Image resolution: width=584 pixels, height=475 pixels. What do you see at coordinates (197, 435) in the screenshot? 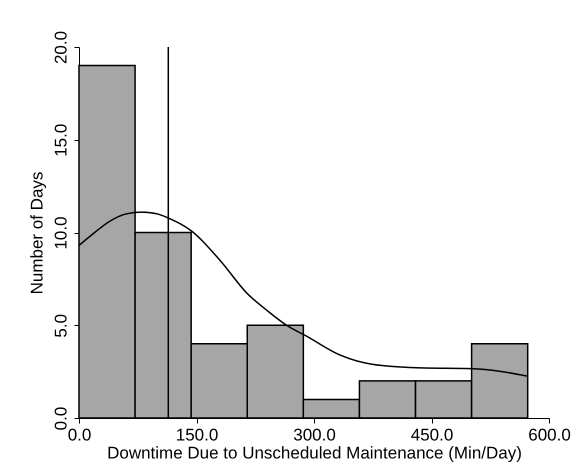
I see `x-tick-label: 150.0` at bounding box center [197, 435].